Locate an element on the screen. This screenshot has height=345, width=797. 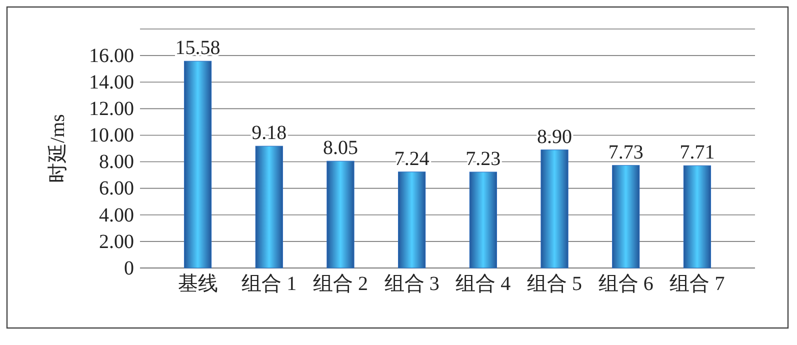
data-label: 7.73 is located at coordinates (626, 152).